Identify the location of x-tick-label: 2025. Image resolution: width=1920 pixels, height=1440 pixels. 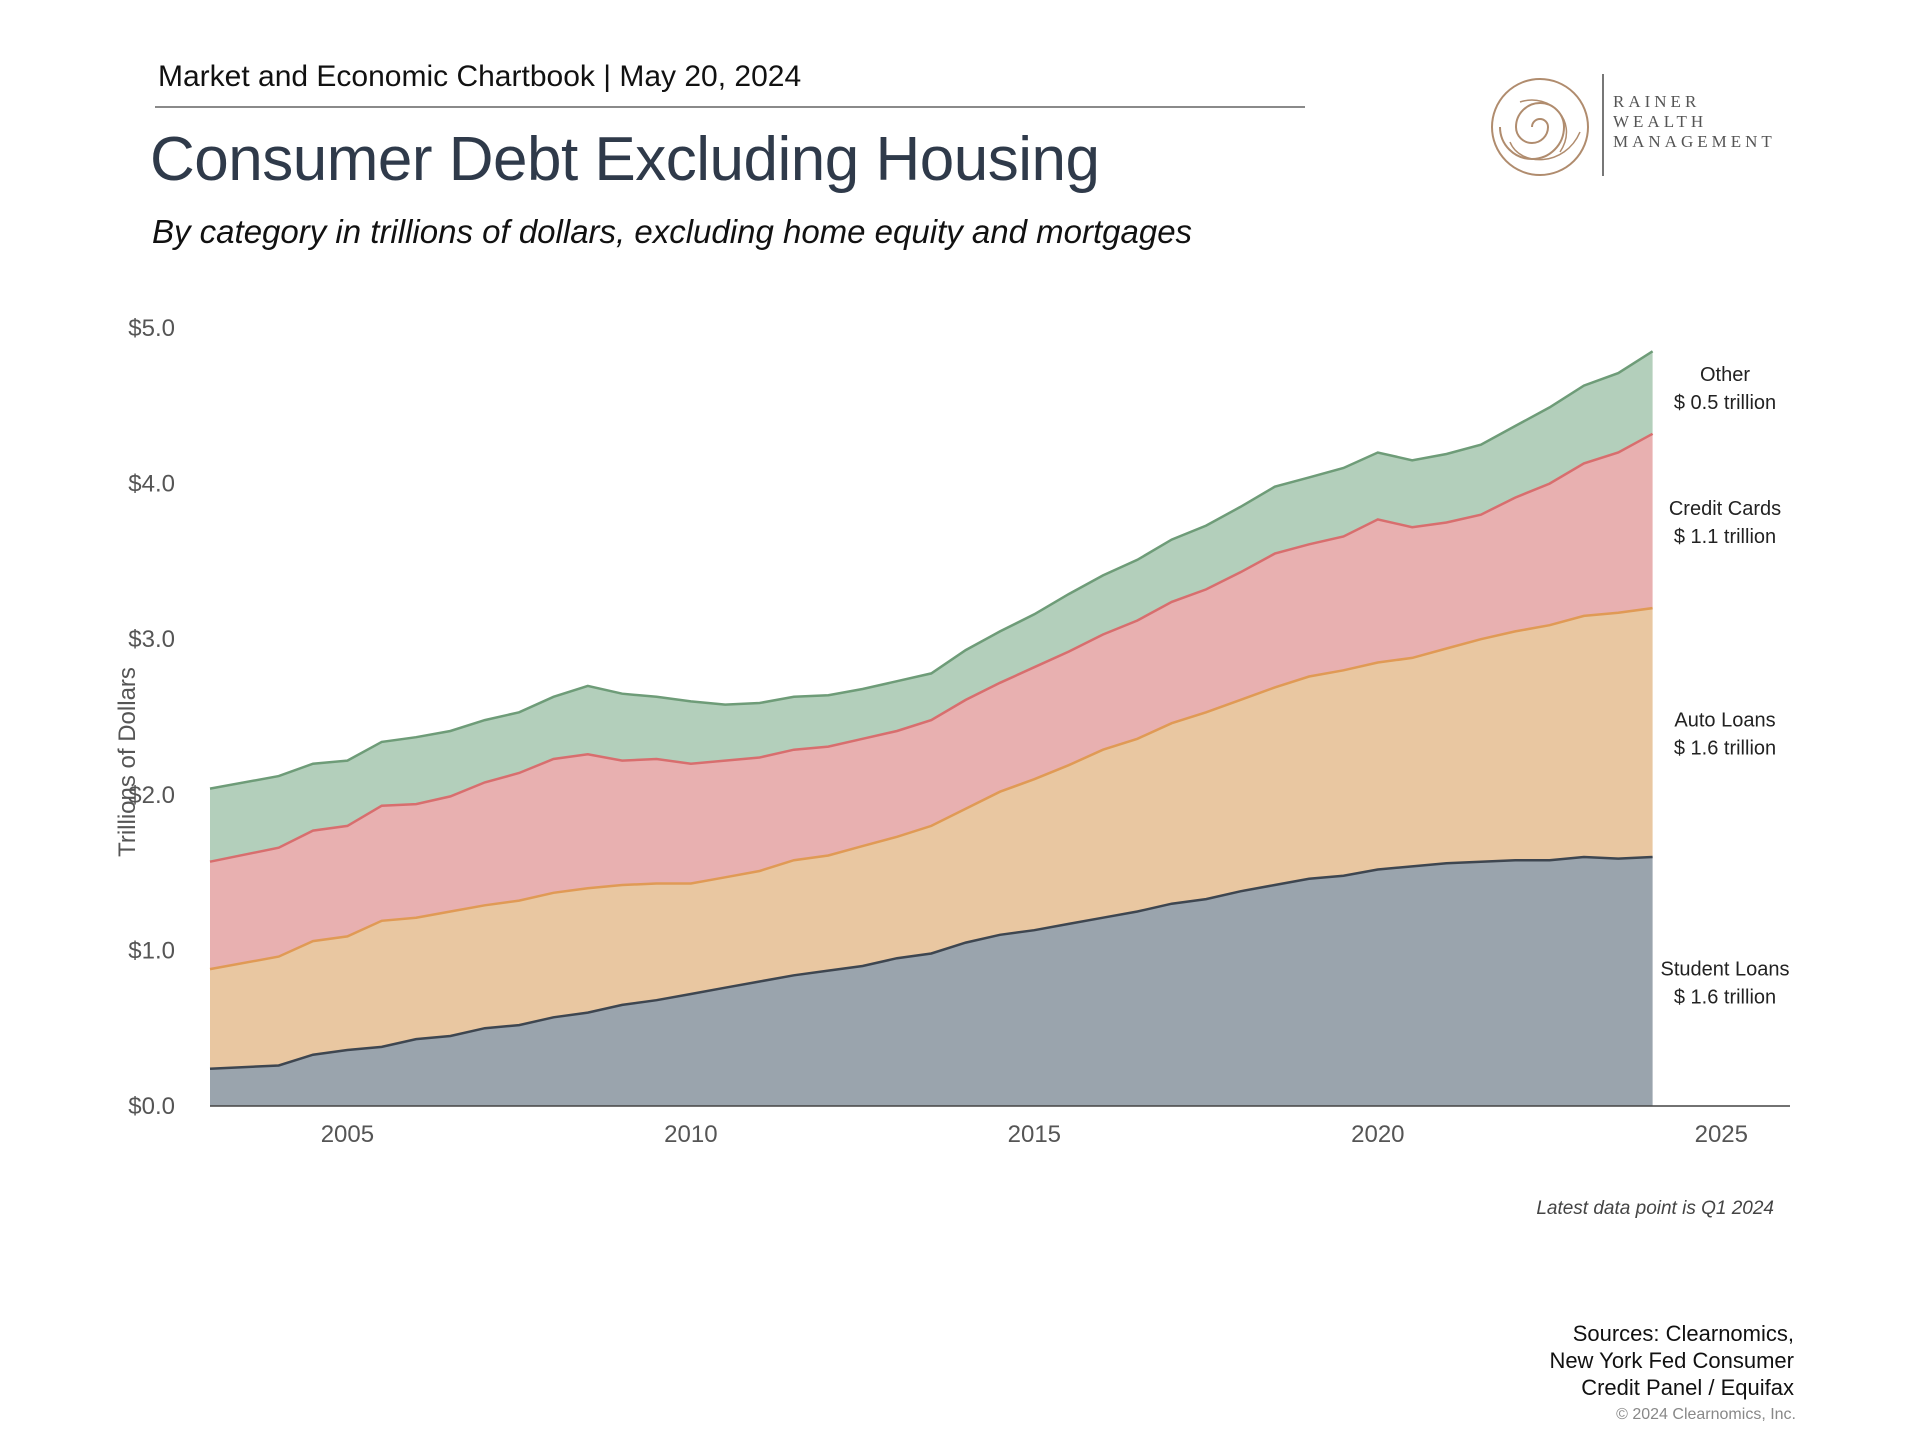
(1721, 1134).